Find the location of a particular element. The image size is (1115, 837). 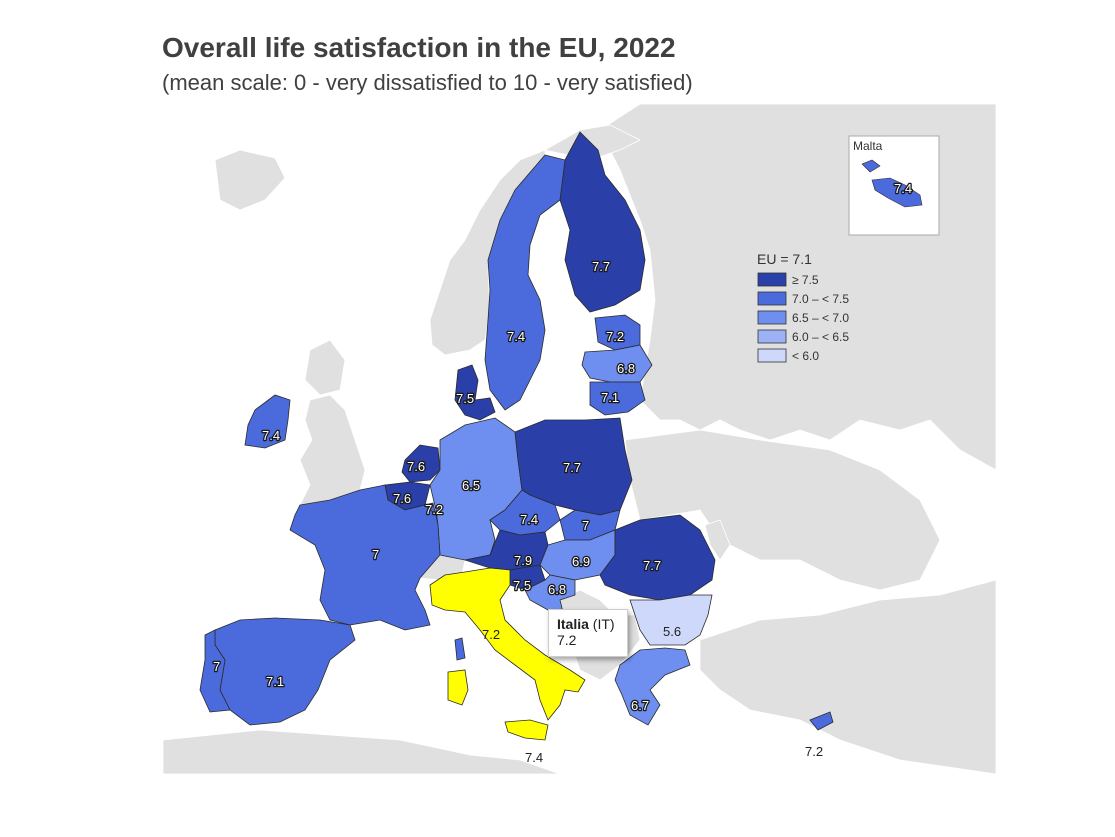

label-ro: 7.7 is located at coordinates (652, 565).